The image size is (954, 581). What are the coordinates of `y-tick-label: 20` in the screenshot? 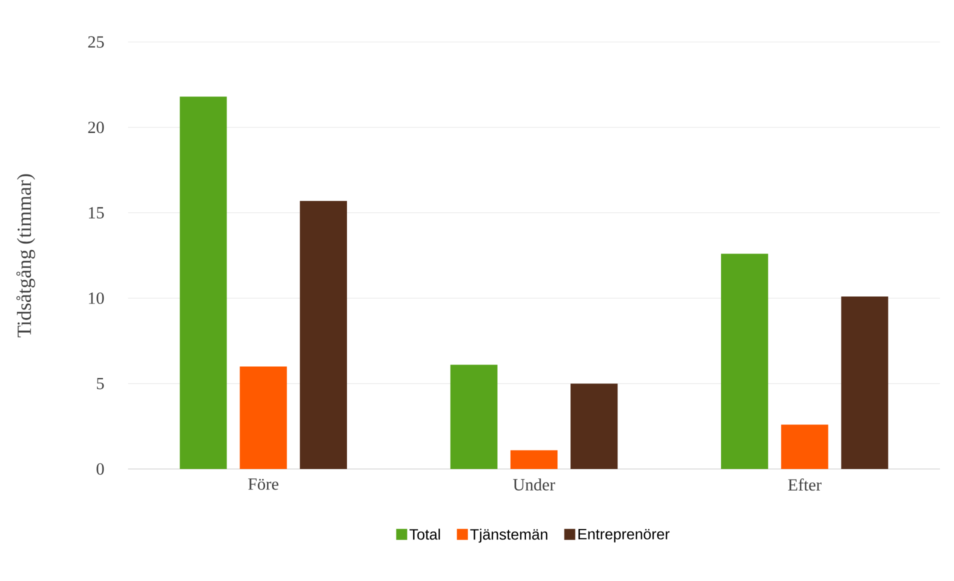 It's located at (96, 128).